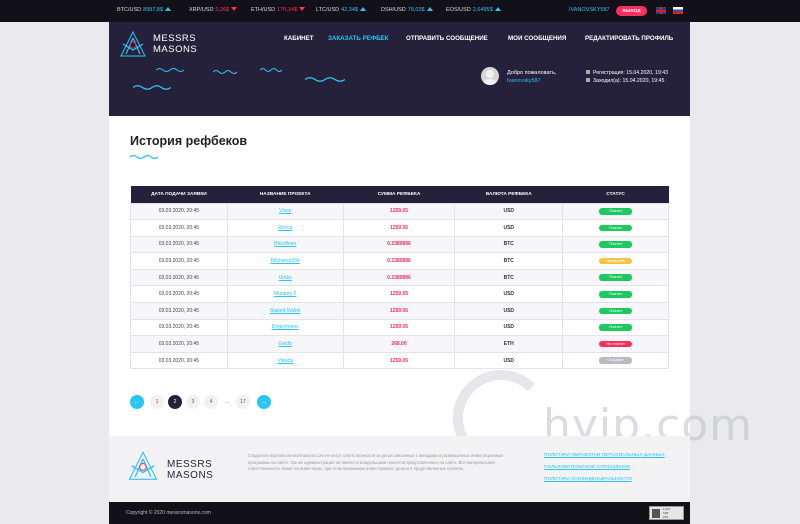 The image size is (800, 524). What do you see at coordinates (615, 194) in the screenshot?
I see `col-status-header: СТАТУС` at bounding box center [615, 194].